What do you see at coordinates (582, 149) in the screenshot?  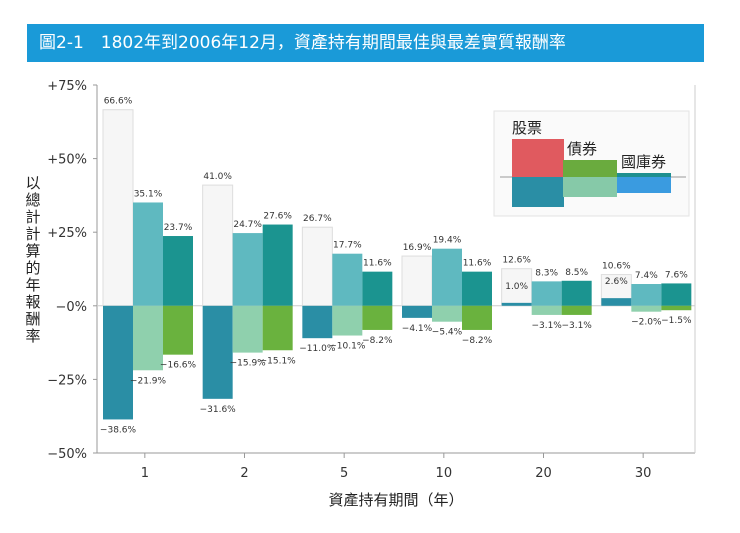 I see `legend-label: 債券` at bounding box center [582, 149].